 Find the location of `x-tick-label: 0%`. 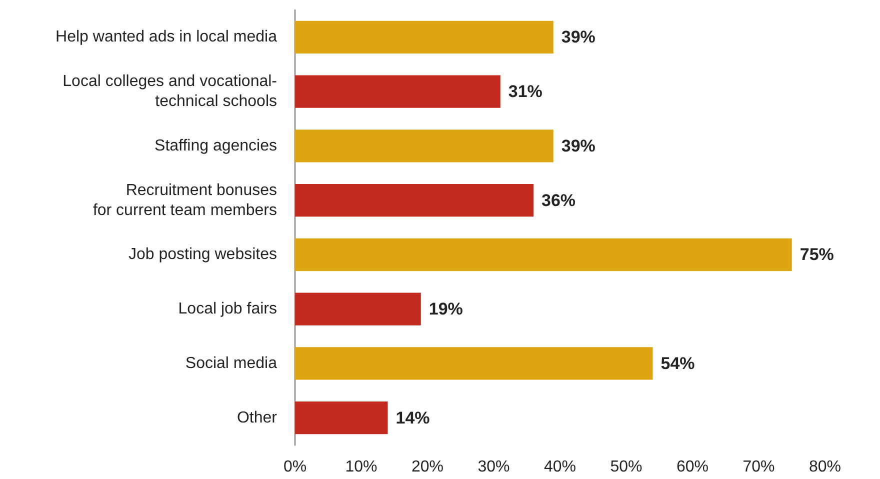

x-tick-label: 0% is located at coordinates (295, 467).